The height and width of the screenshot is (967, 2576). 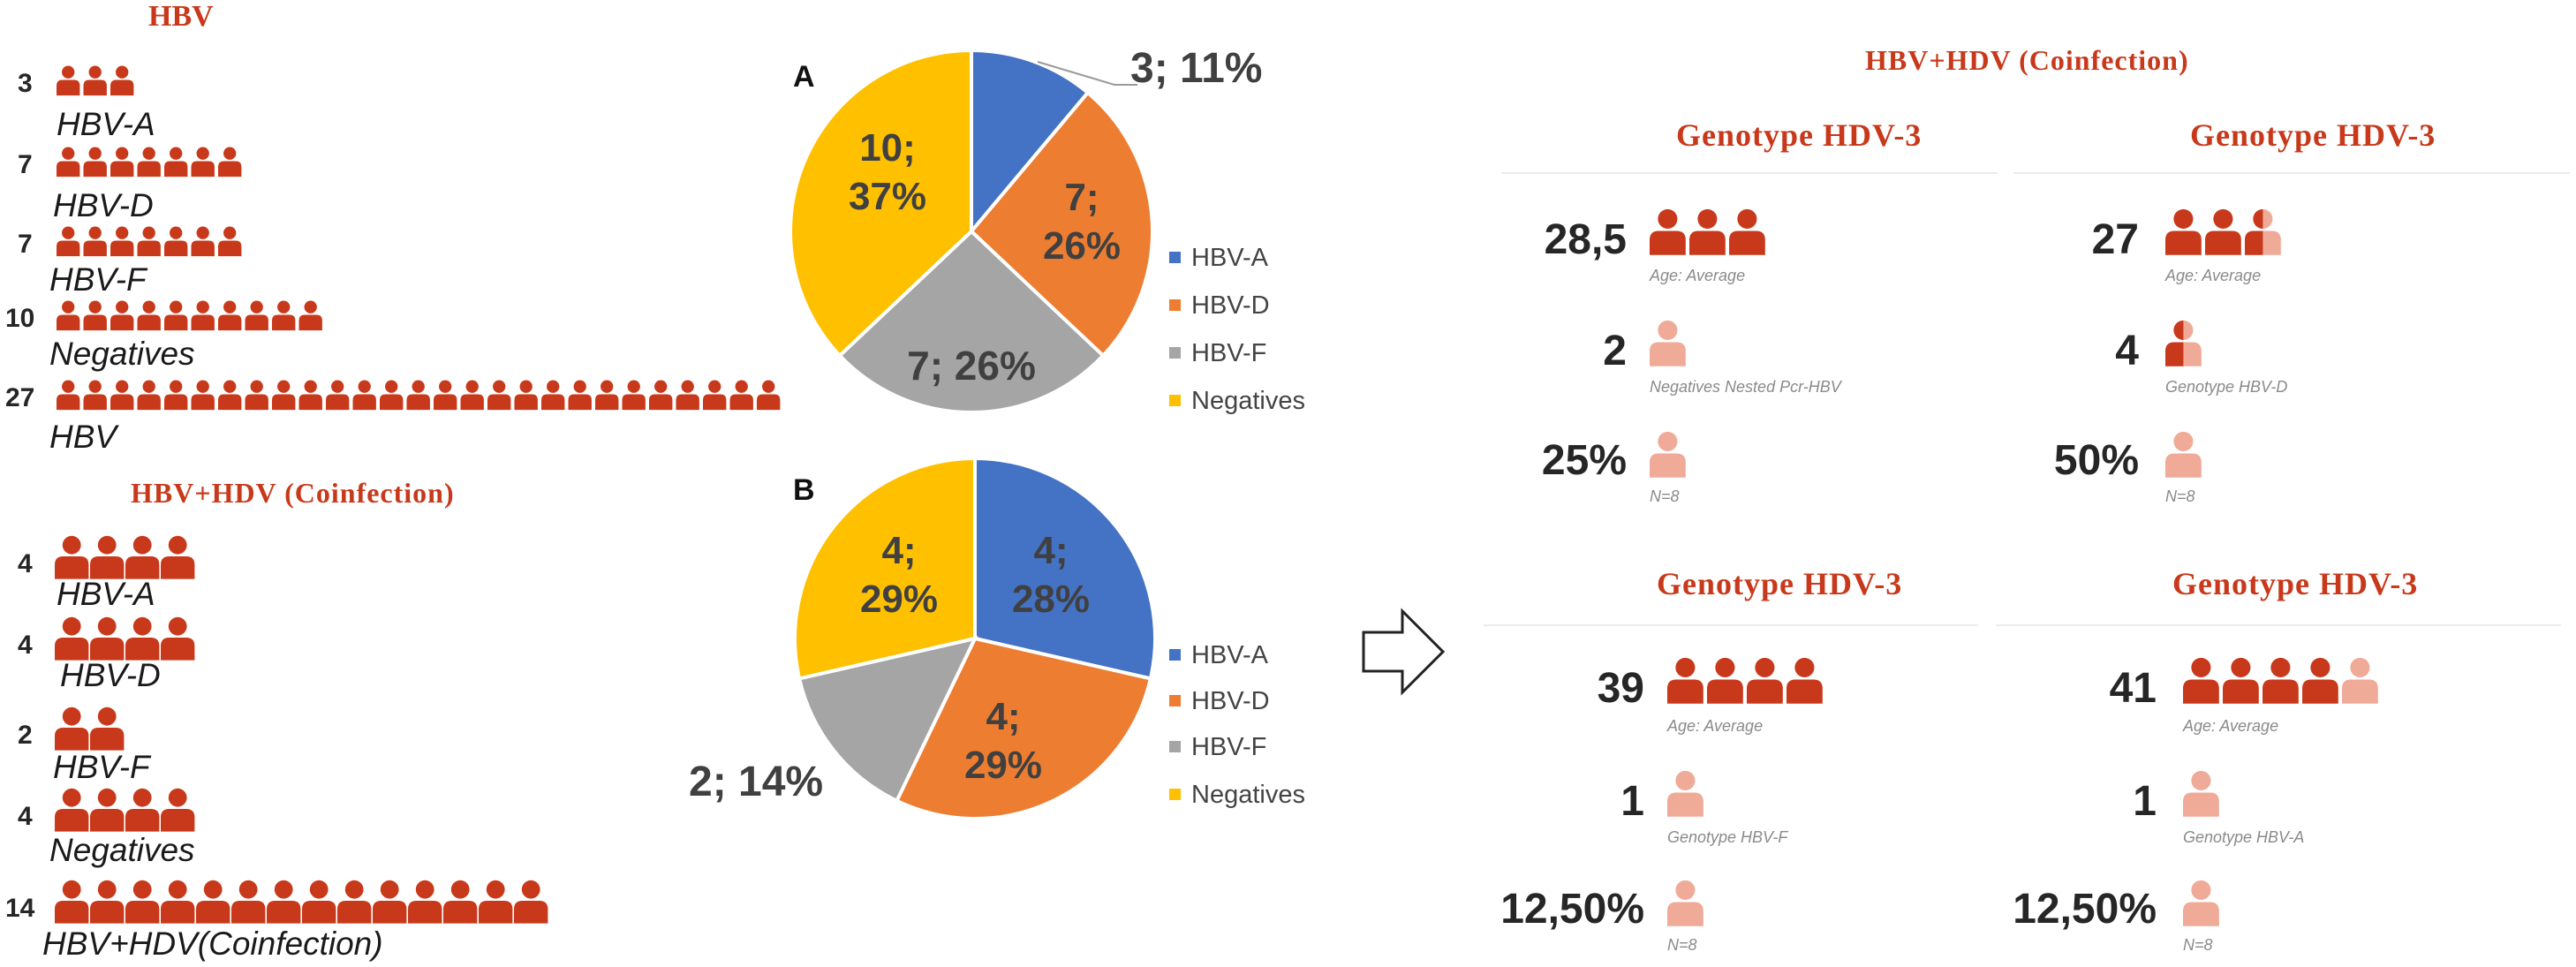 I want to click on p3-age-value: 39, so click(x=1621, y=688).